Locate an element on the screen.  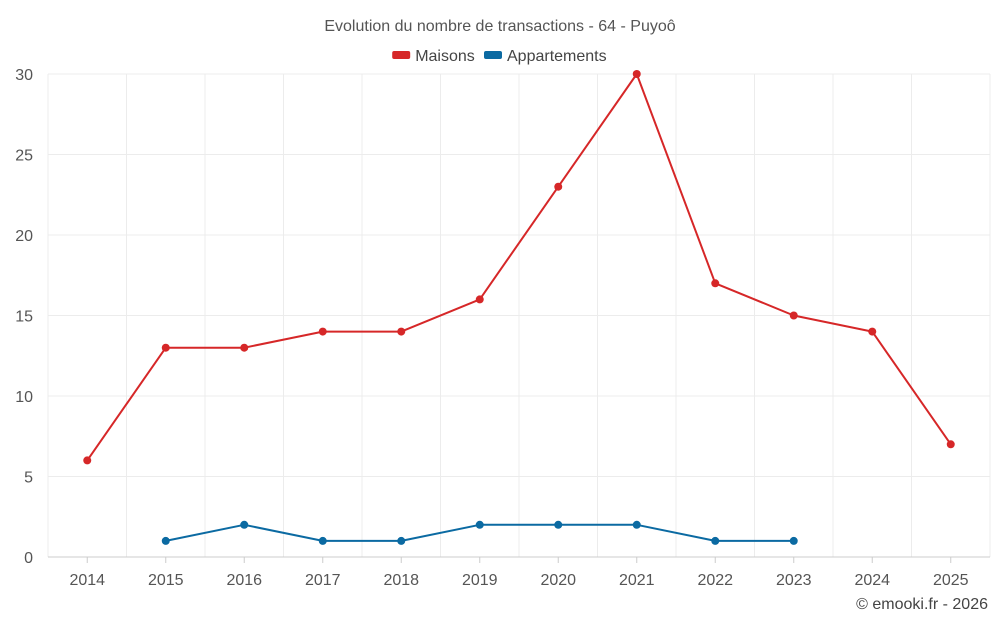
x-tick-label: 2017 is located at coordinates (323, 580).